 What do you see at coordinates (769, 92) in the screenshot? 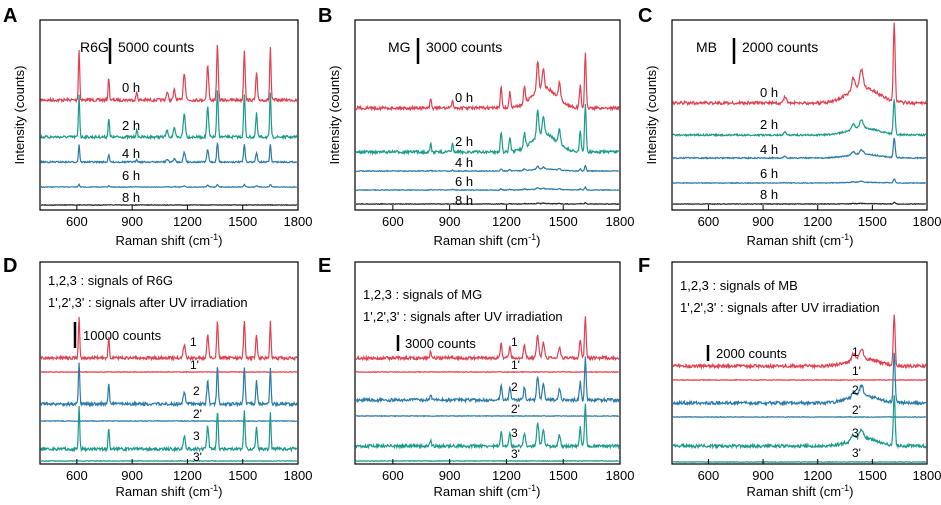
I see `panel-c-label-0h: 0 h` at bounding box center [769, 92].